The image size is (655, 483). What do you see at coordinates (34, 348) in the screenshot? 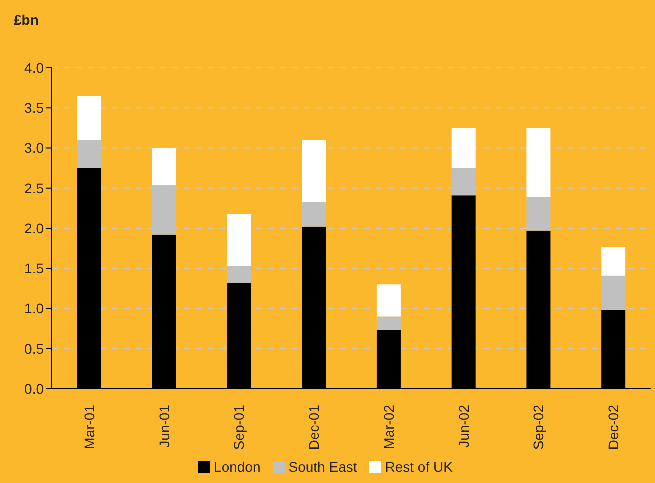
I see `y-tick-label: 0.5` at bounding box center [34, 348].